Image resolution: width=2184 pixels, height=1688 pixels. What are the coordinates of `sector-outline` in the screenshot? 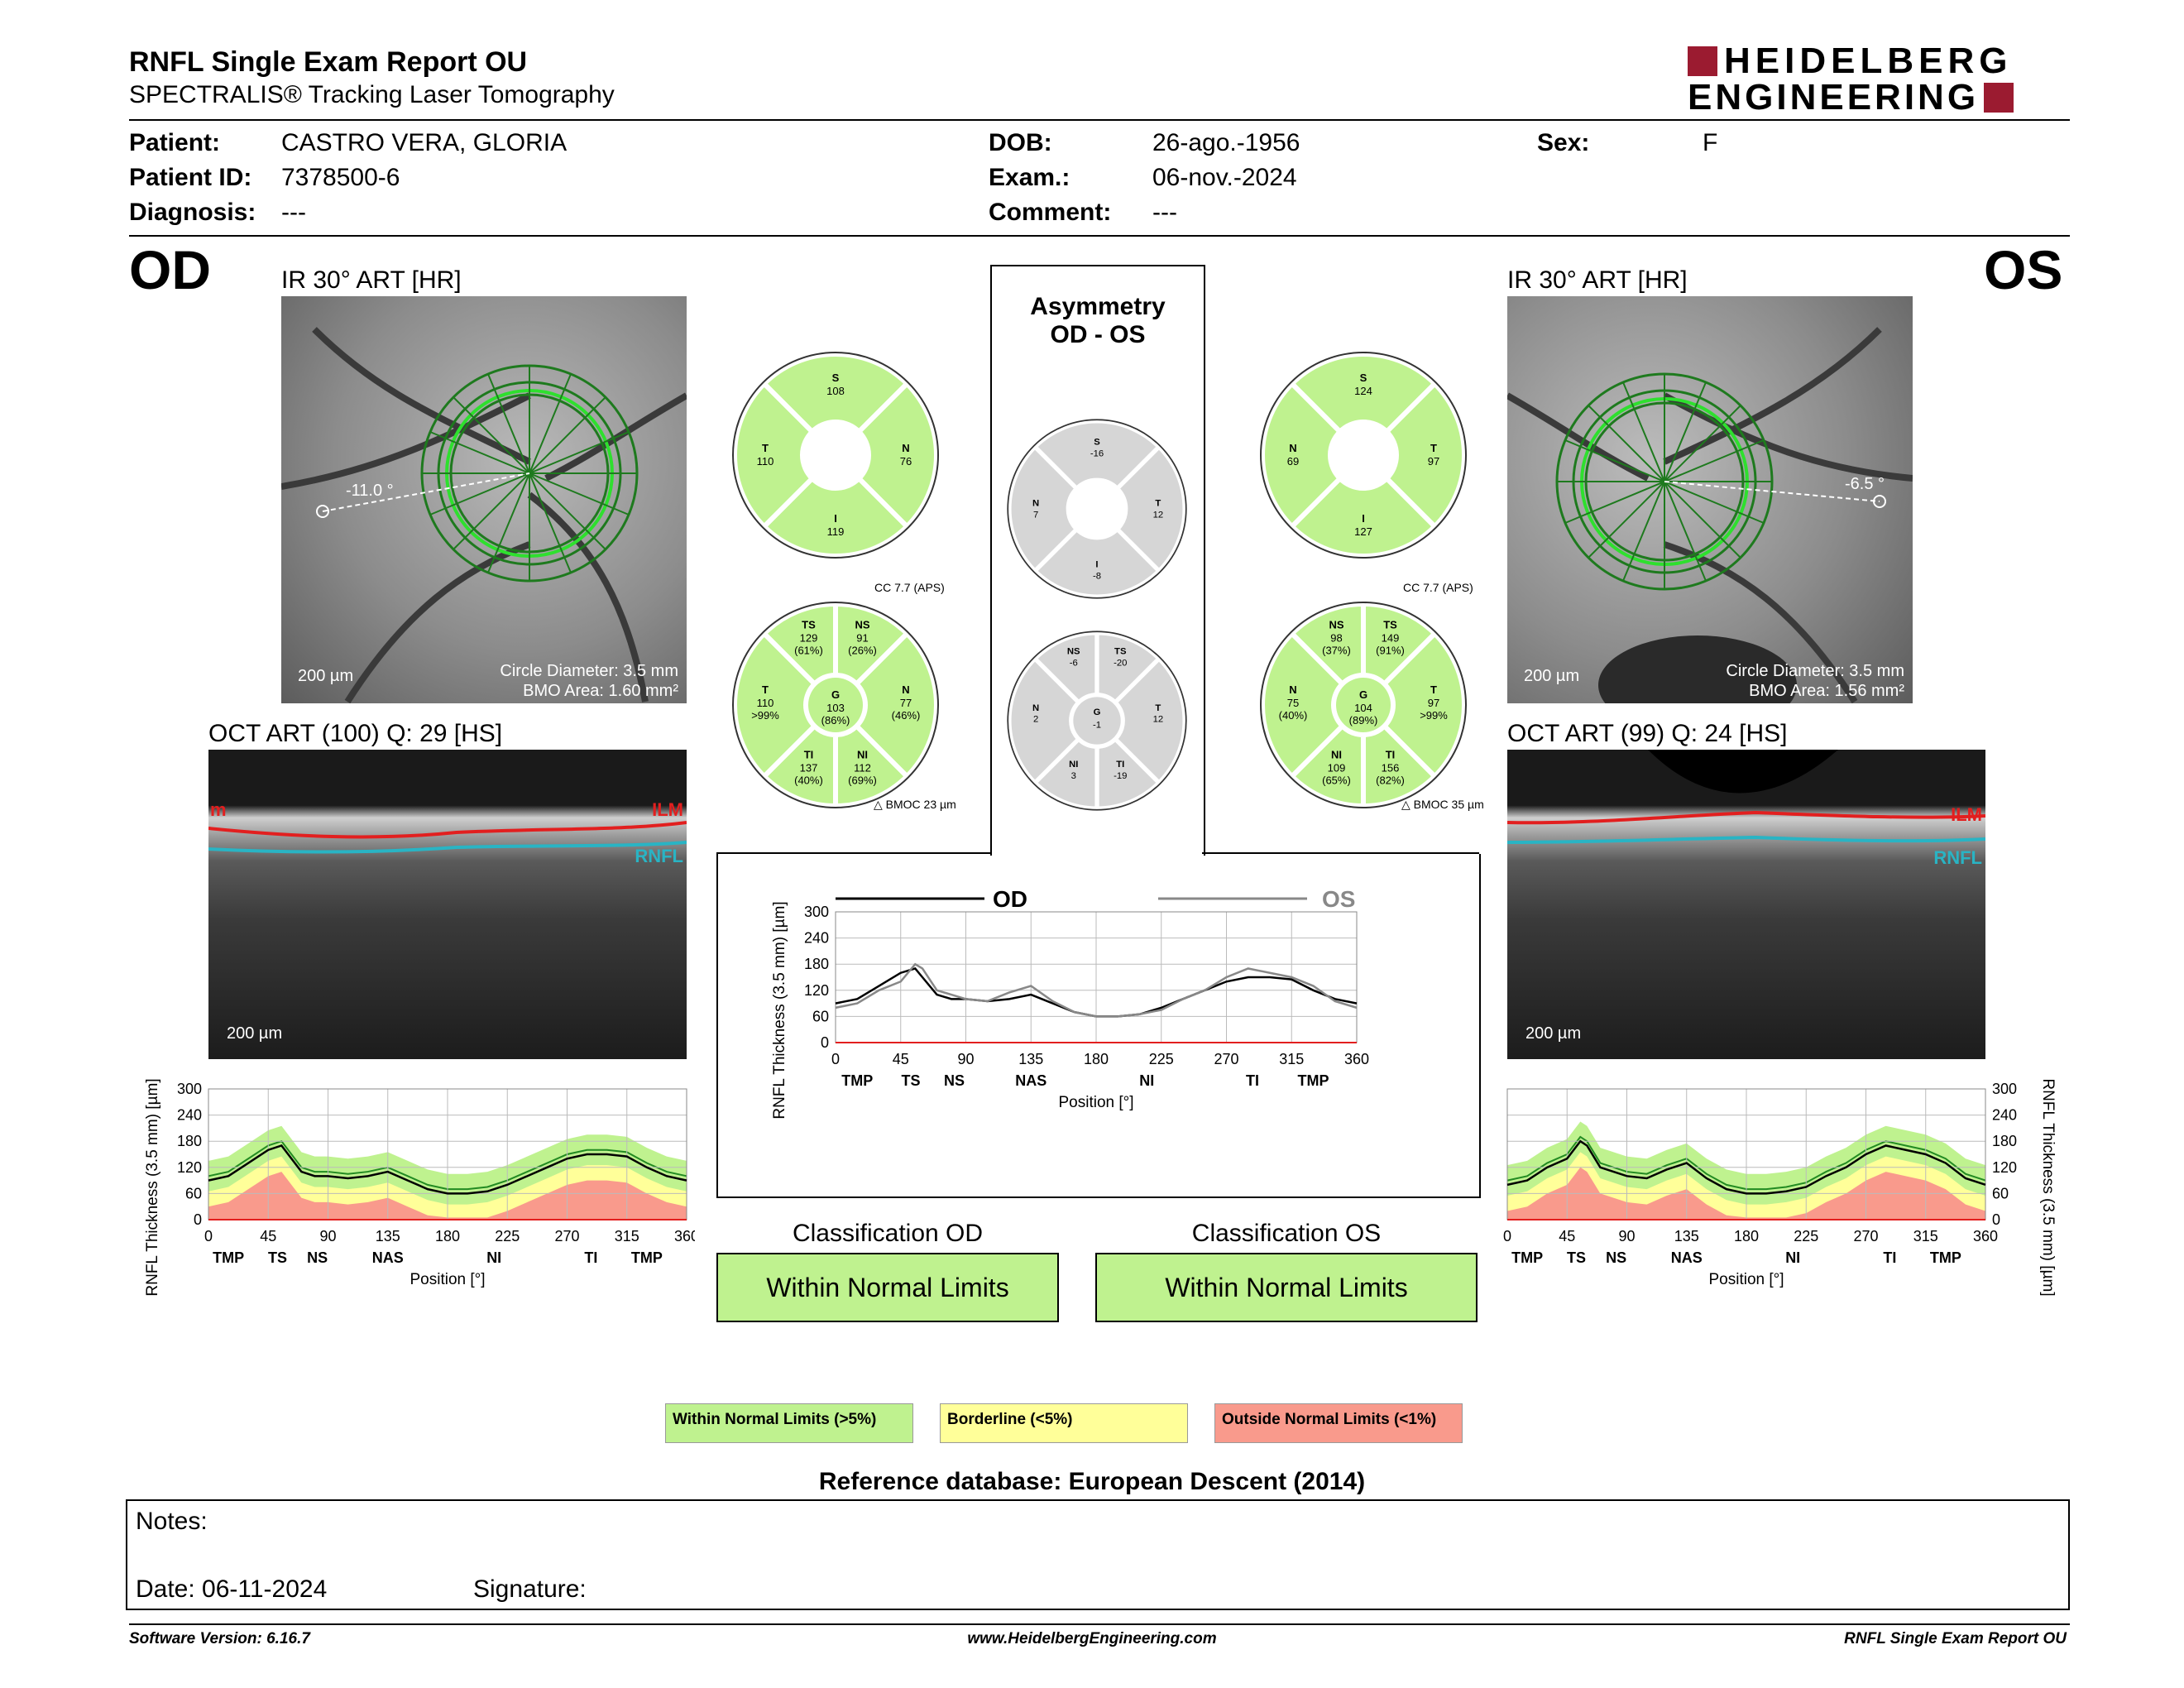 It's located at (1097, 721).